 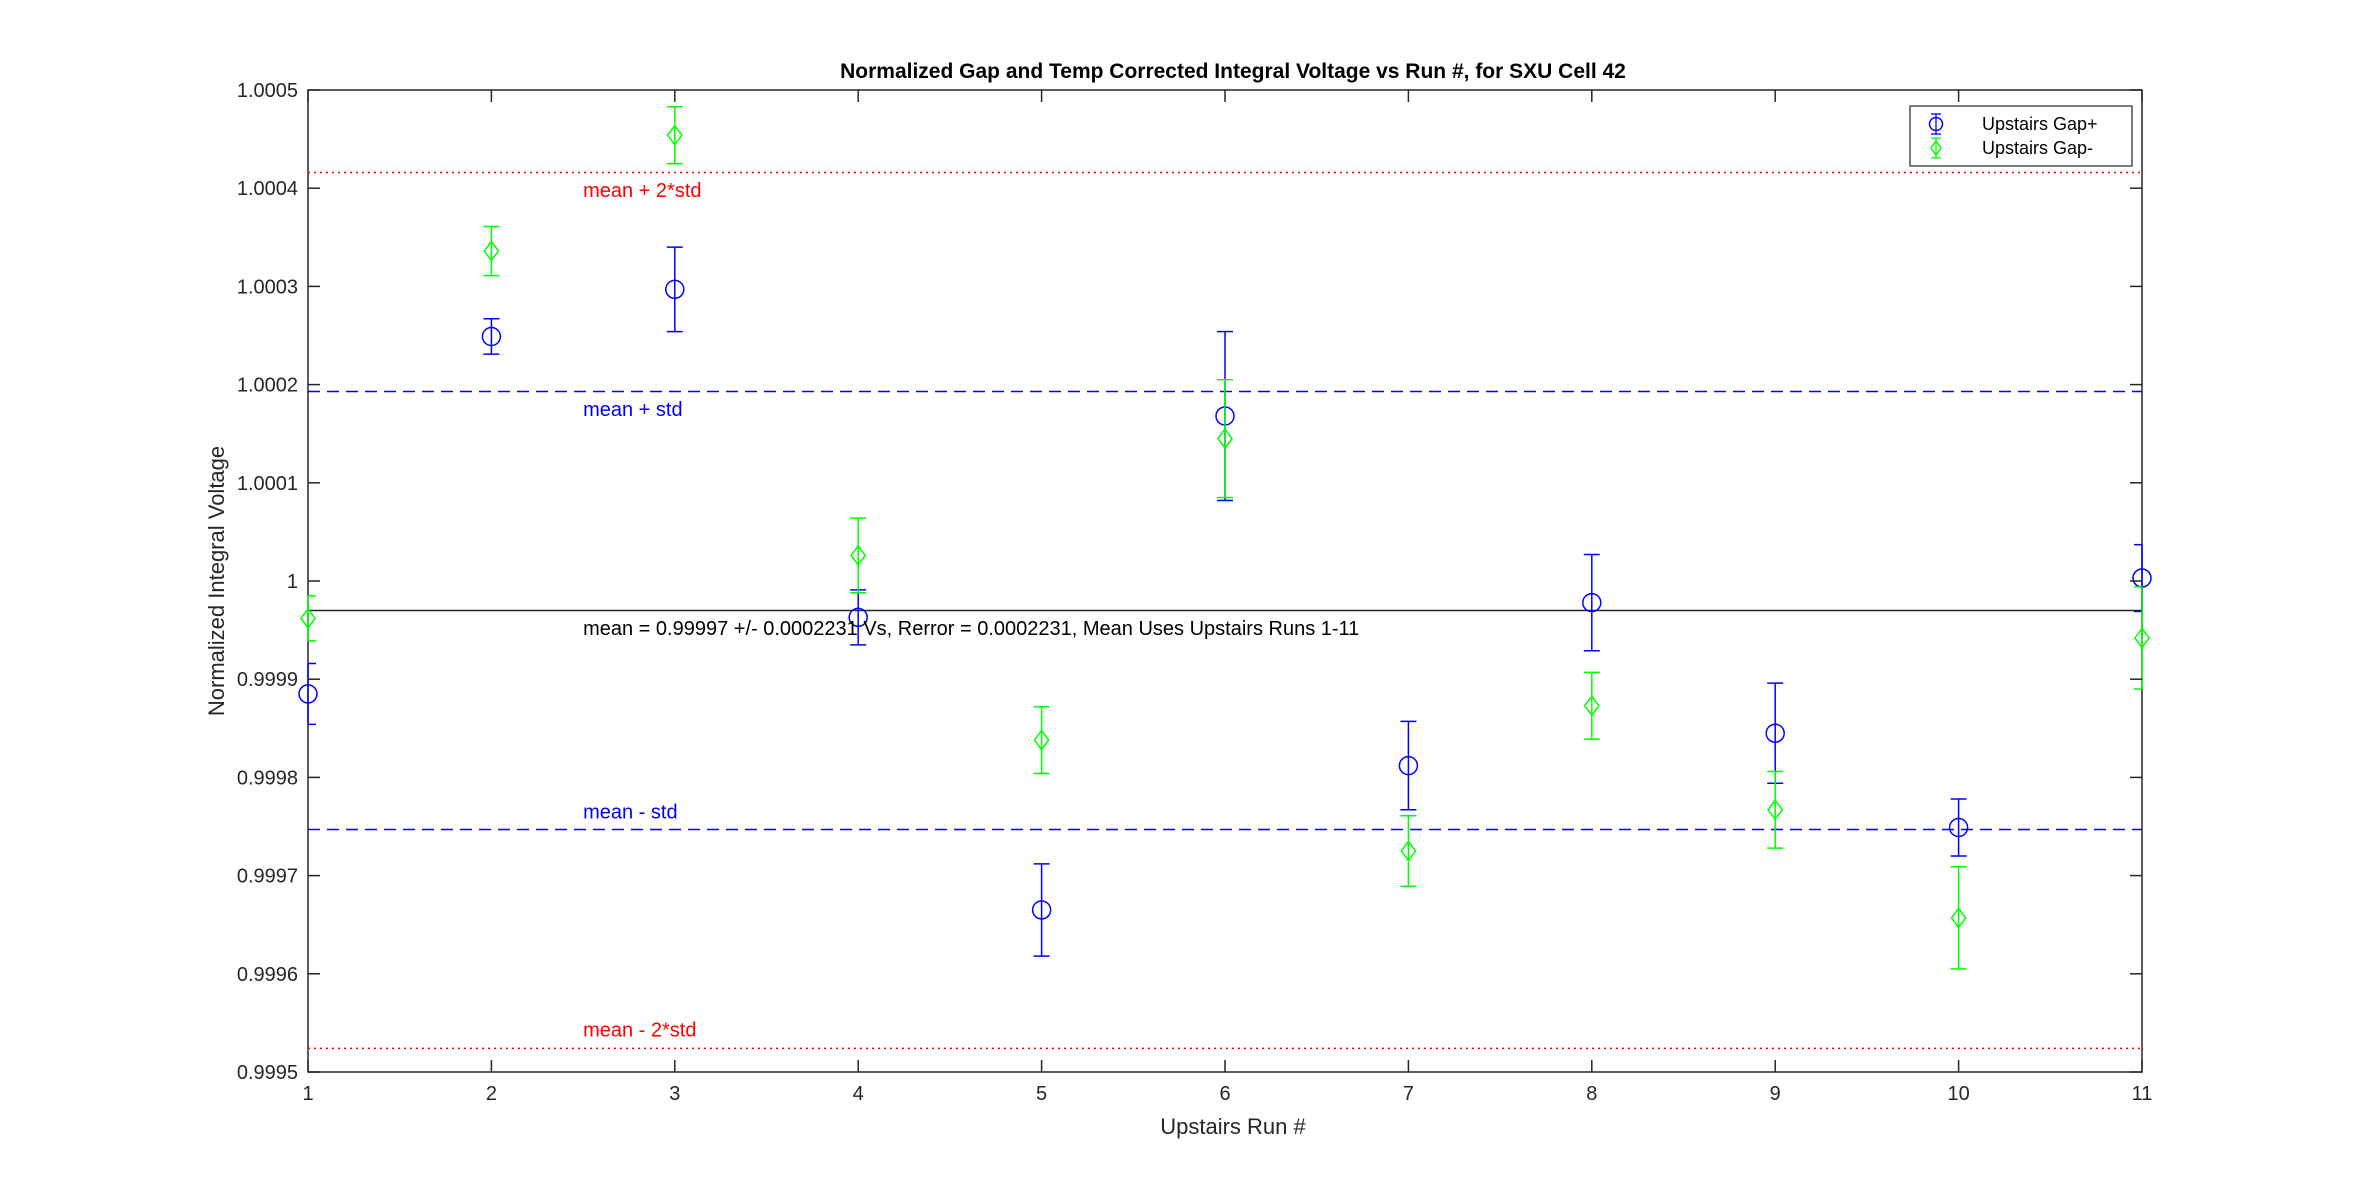 I want to click on x-tick-label: 4, so click(x=858, y=1094).